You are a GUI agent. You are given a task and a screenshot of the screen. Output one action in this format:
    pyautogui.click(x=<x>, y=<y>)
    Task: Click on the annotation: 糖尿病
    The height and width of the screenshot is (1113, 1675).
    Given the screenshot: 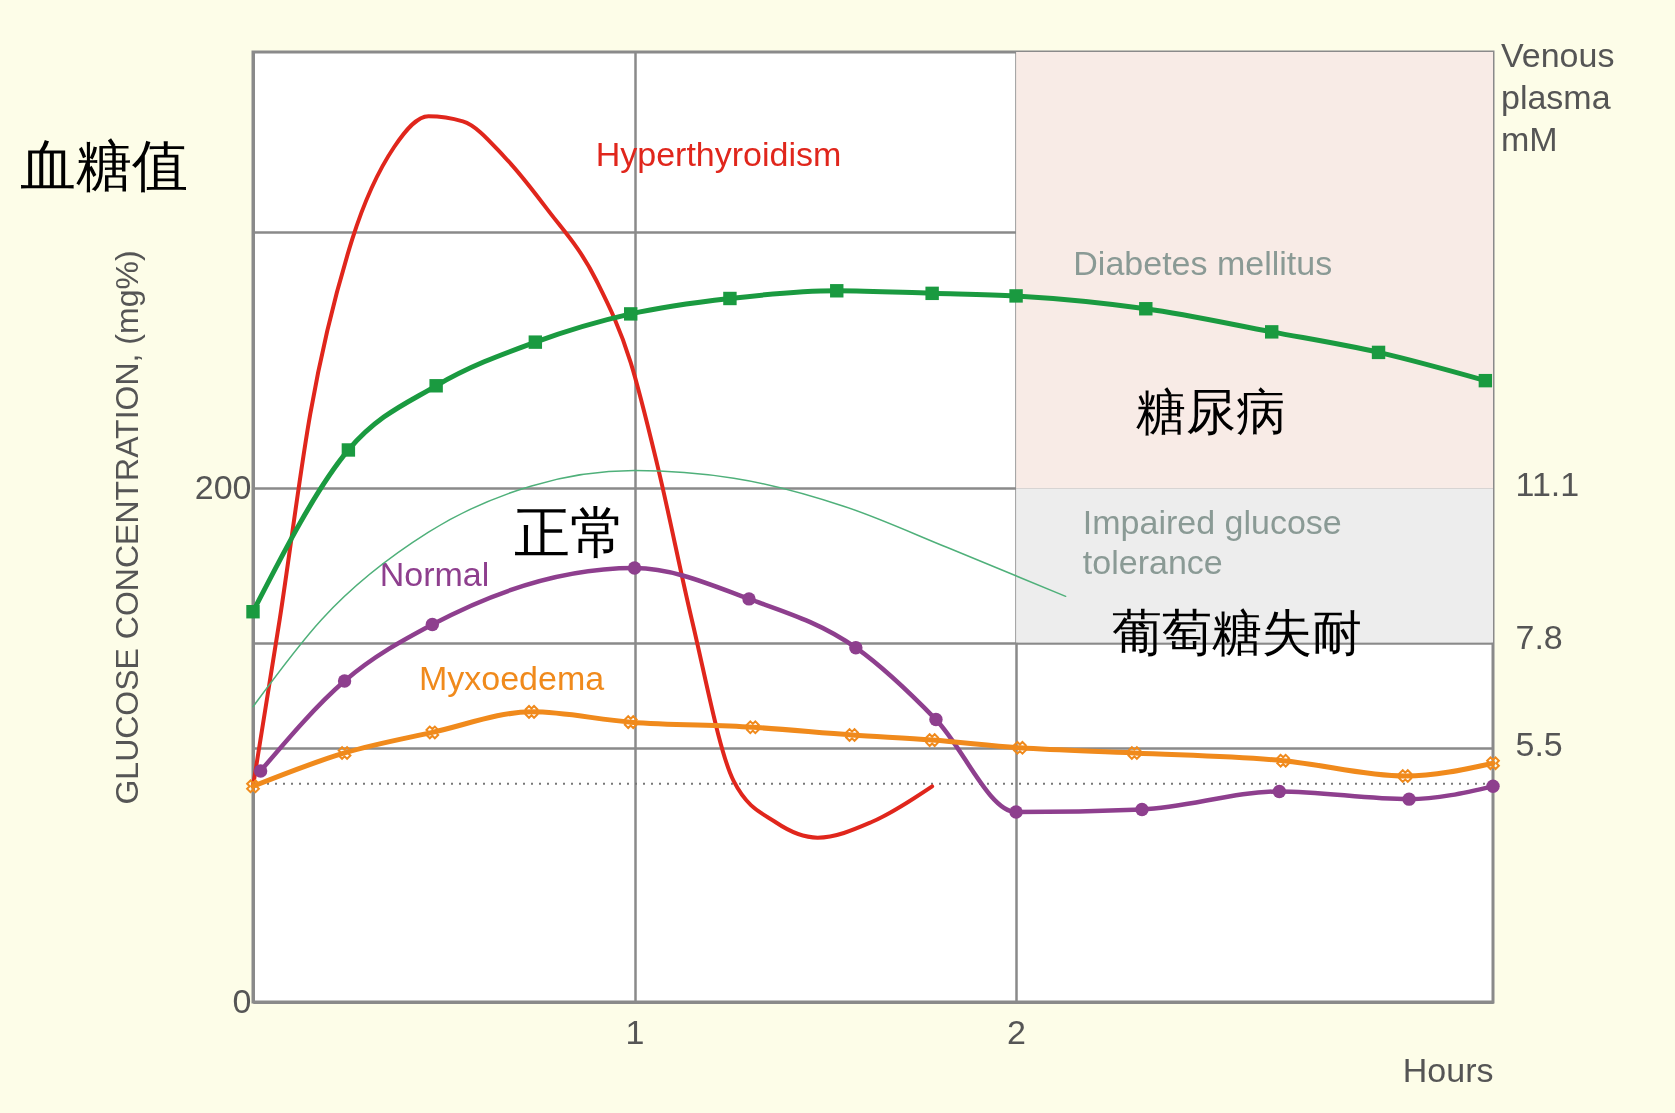 What is the action you would take?
    pyautogui.click(x=1210, y=412)
    